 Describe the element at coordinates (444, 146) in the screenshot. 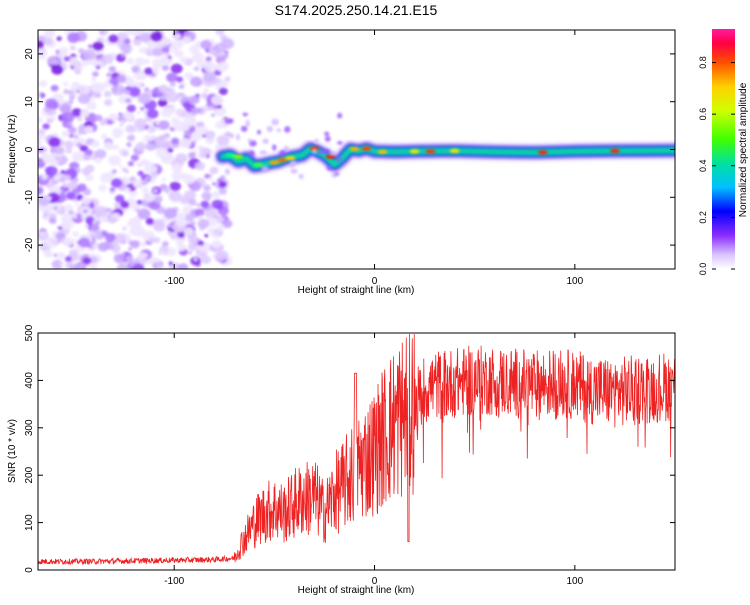

I see `spectrogram-signal-track` at that location.